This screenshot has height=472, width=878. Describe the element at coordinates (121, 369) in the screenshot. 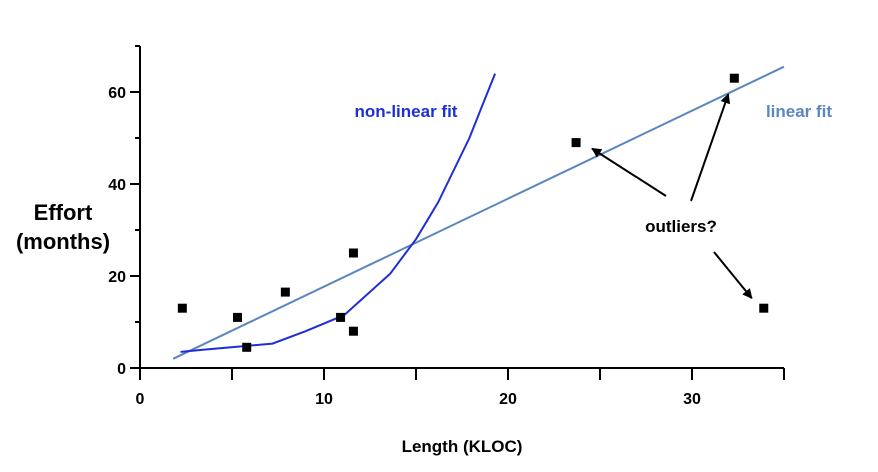

I see `y-tick-label: 0` at that location.